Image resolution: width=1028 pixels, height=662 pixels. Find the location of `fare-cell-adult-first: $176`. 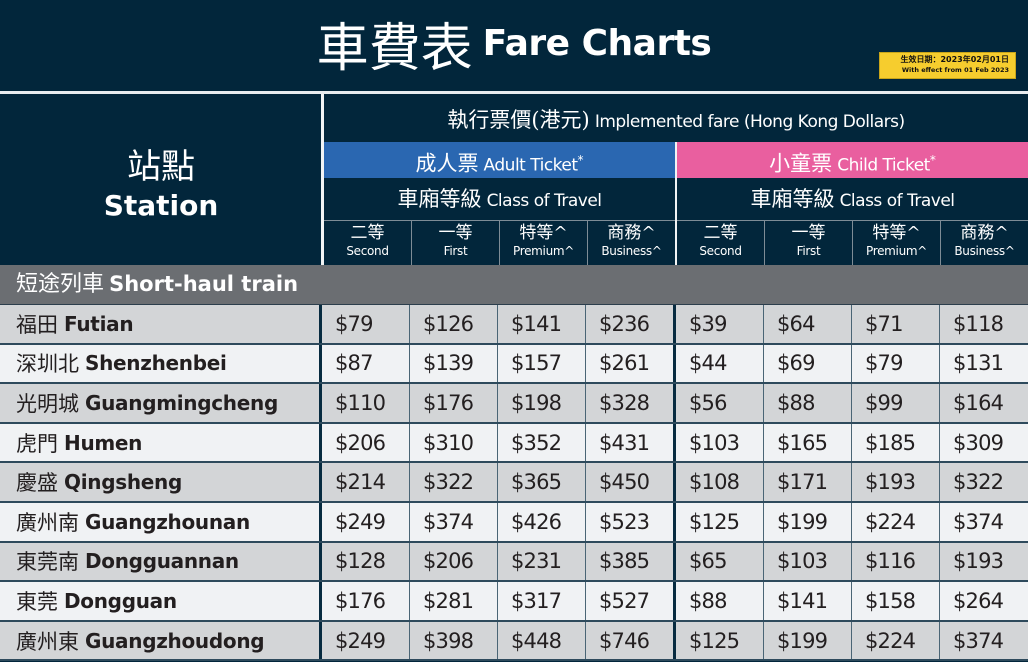

fare-cell-adult-first: $176 is located at coordinates (454, 403).